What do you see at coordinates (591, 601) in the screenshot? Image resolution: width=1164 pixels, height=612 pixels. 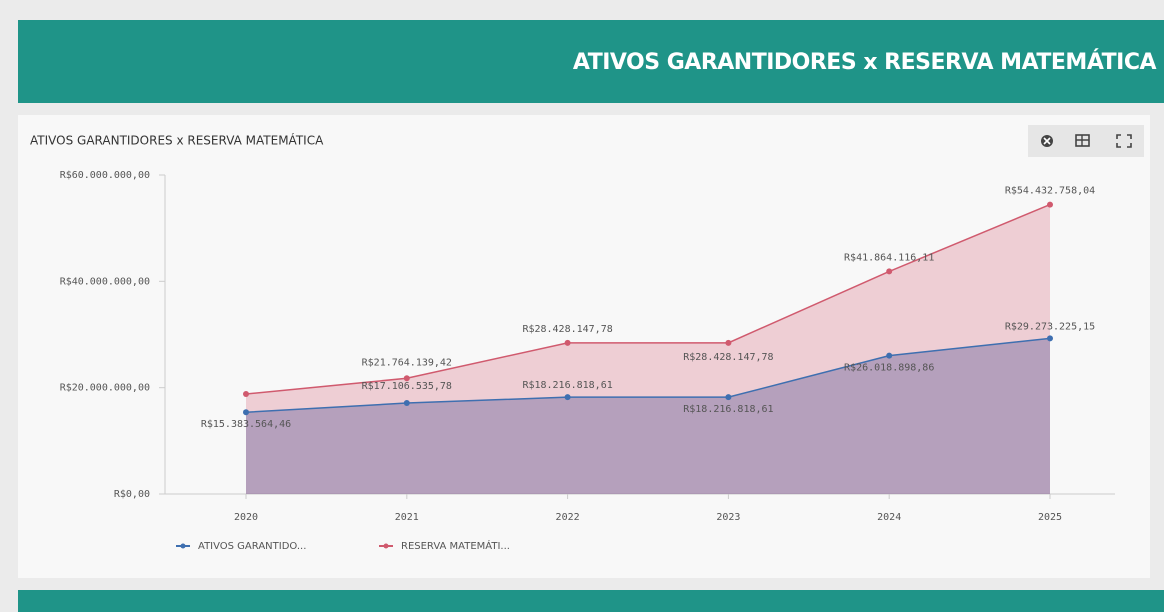 I see `footer-bar` at bounding box center [591, 601].